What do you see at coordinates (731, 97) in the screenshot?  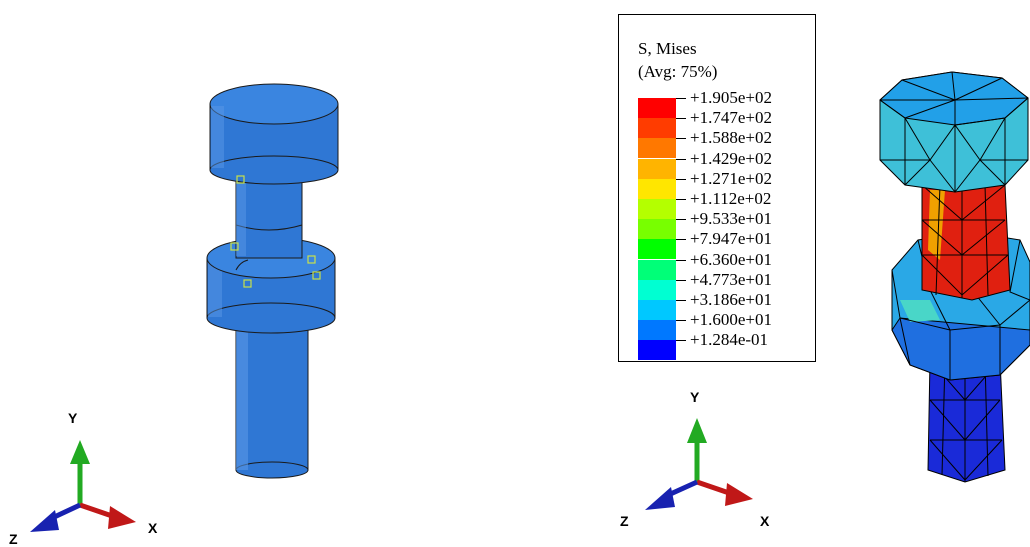 I see `legend-label: +1.905e+02` at bounding box center [731, 97].